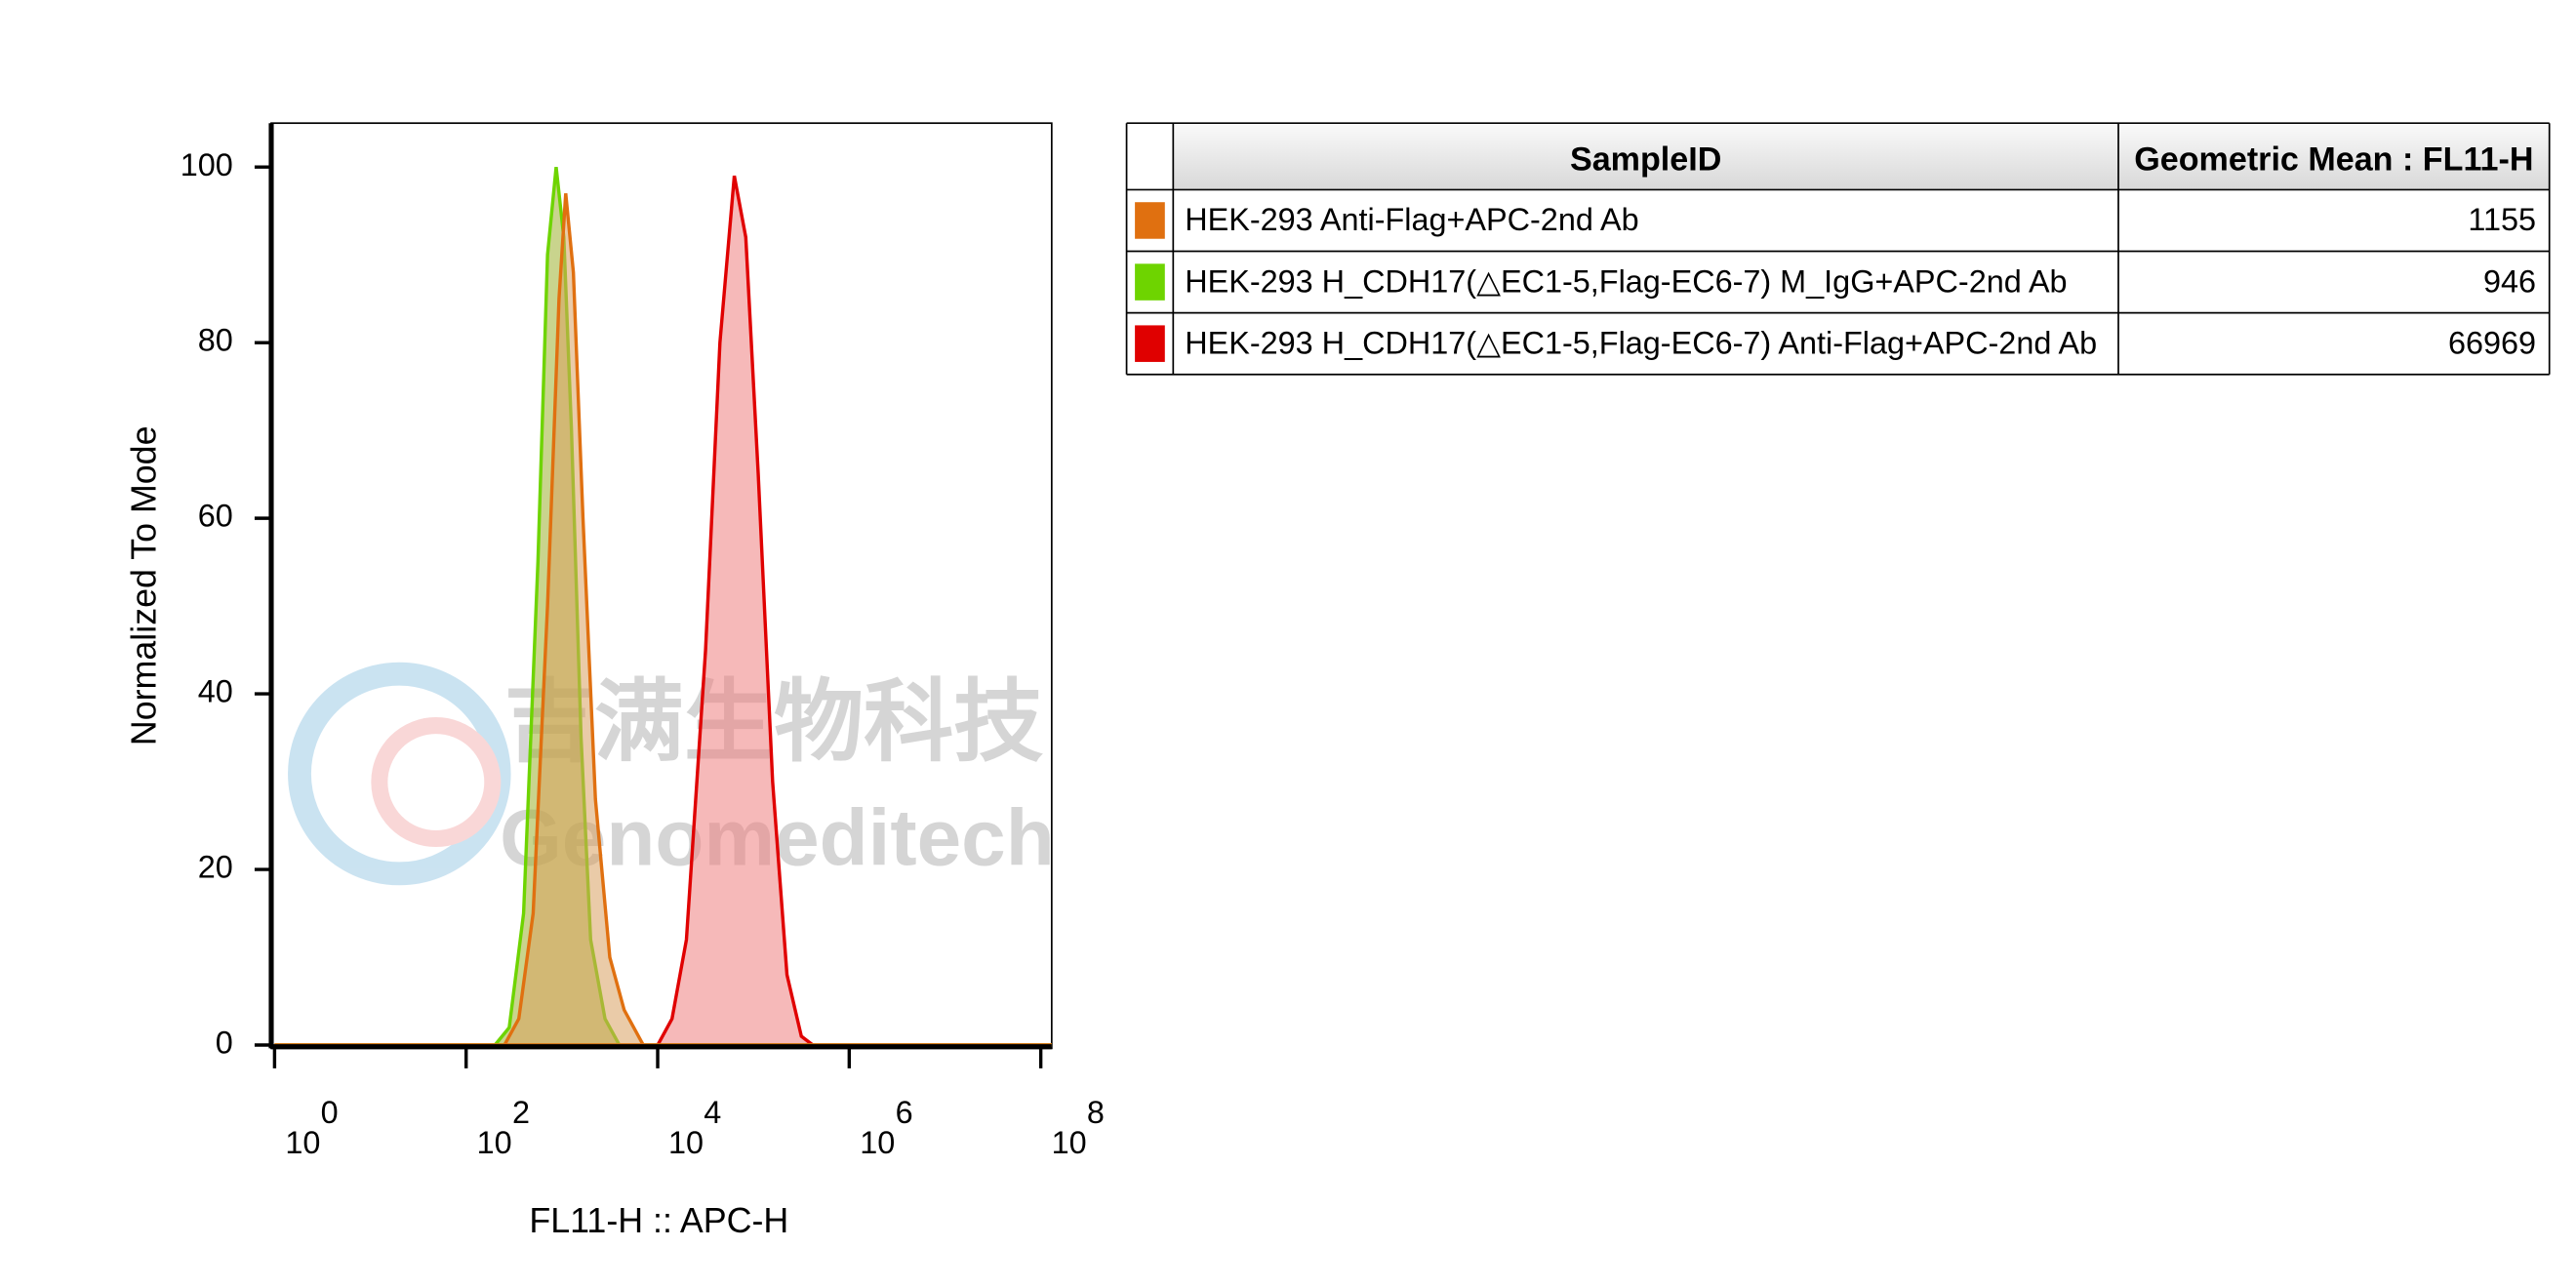 This screenshot has width=2576, height=1288. I want to click on legend-label: HEK-293 Anti-Flag+APC-2nd Ab, so click(1411, 219).